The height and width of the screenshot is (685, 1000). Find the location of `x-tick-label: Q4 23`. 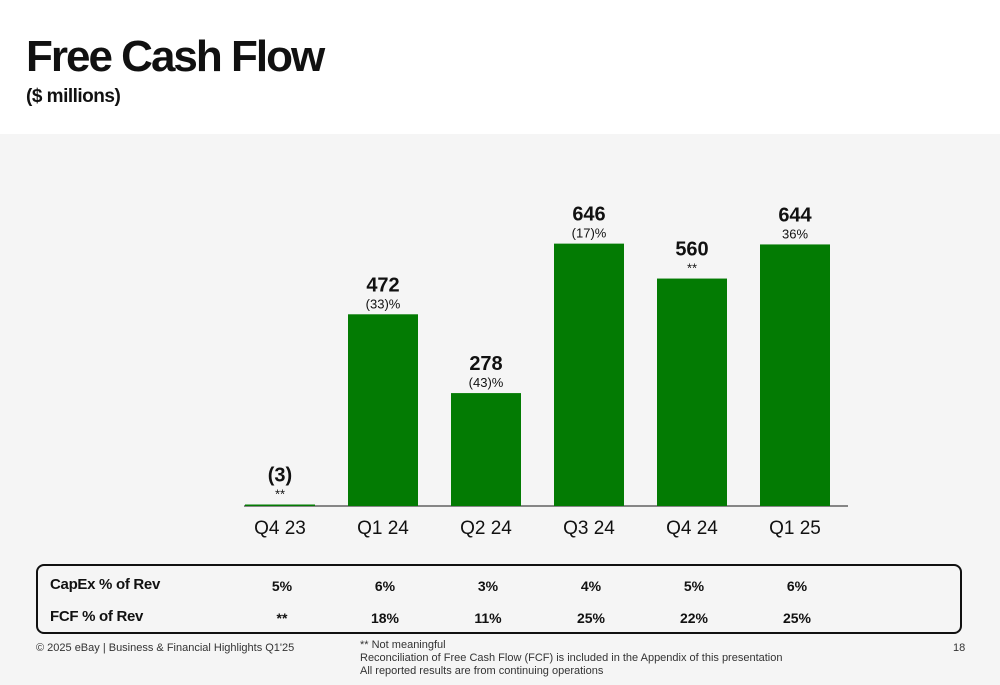

x-tick-label: Q4 23 is located at coordinates (280, 528).